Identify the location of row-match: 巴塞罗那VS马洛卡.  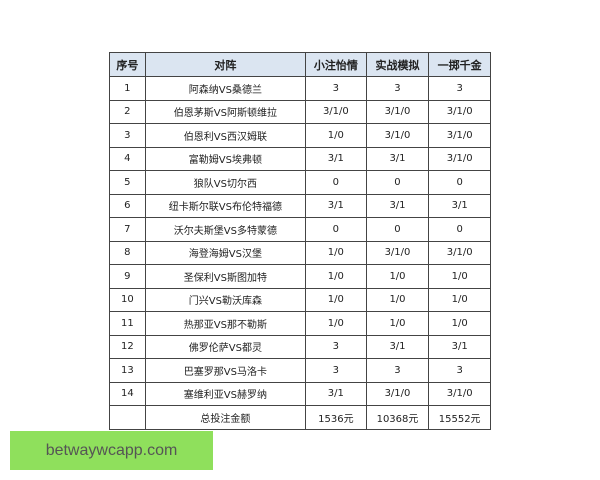
(225, 370).